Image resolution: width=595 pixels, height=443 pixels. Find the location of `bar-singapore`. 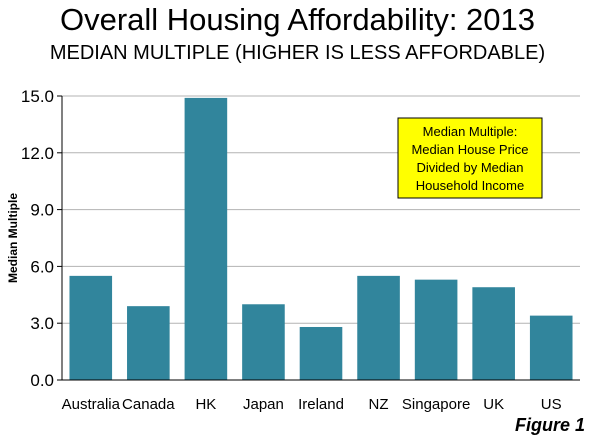

bar-singapore is located at coordinates (436, 329).